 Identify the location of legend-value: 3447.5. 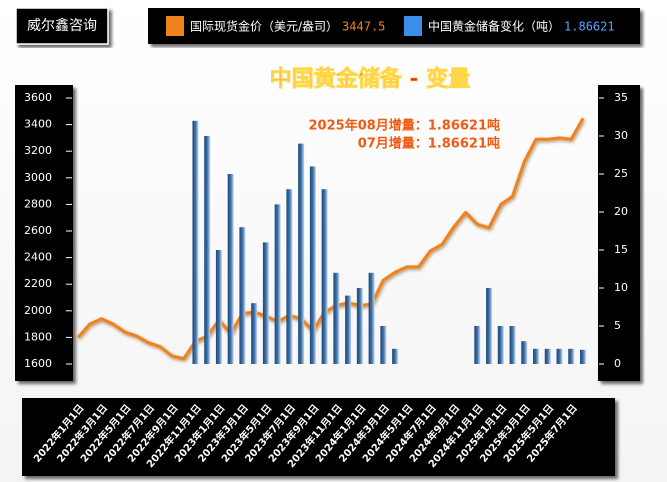
(363, 27).